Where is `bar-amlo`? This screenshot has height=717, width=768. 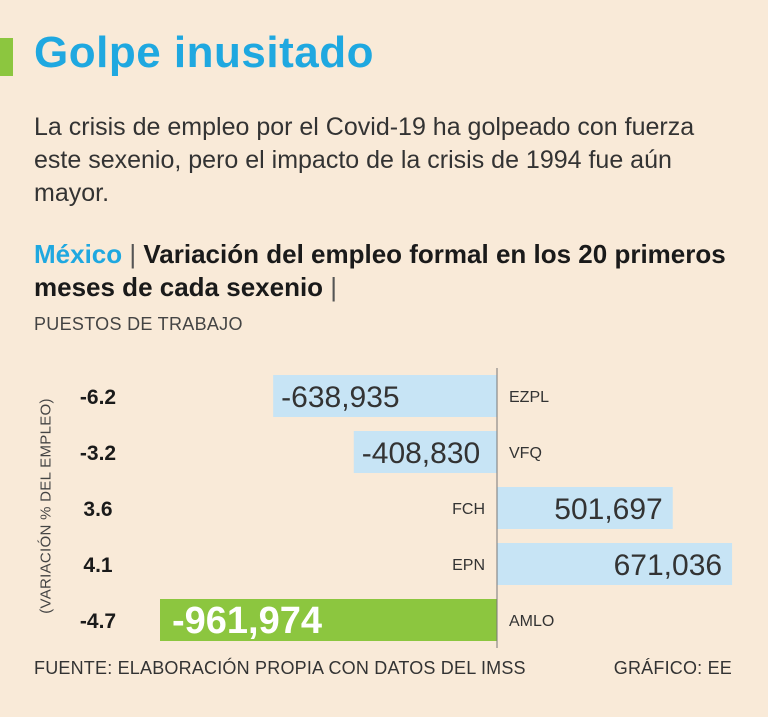 bar-amlo is located at coordinates (328, 620).